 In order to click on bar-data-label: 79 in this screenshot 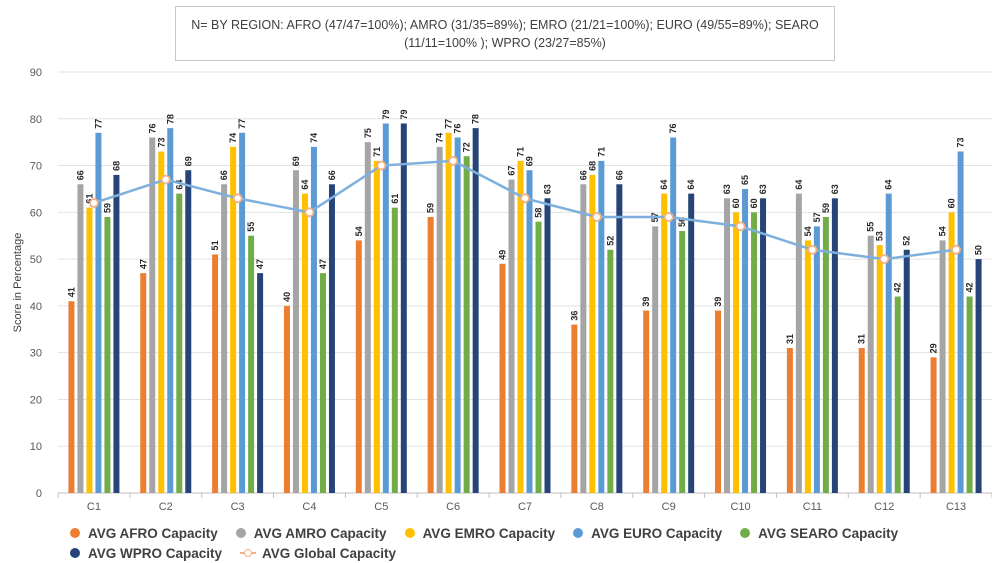, I will do `click(404, 114)`.